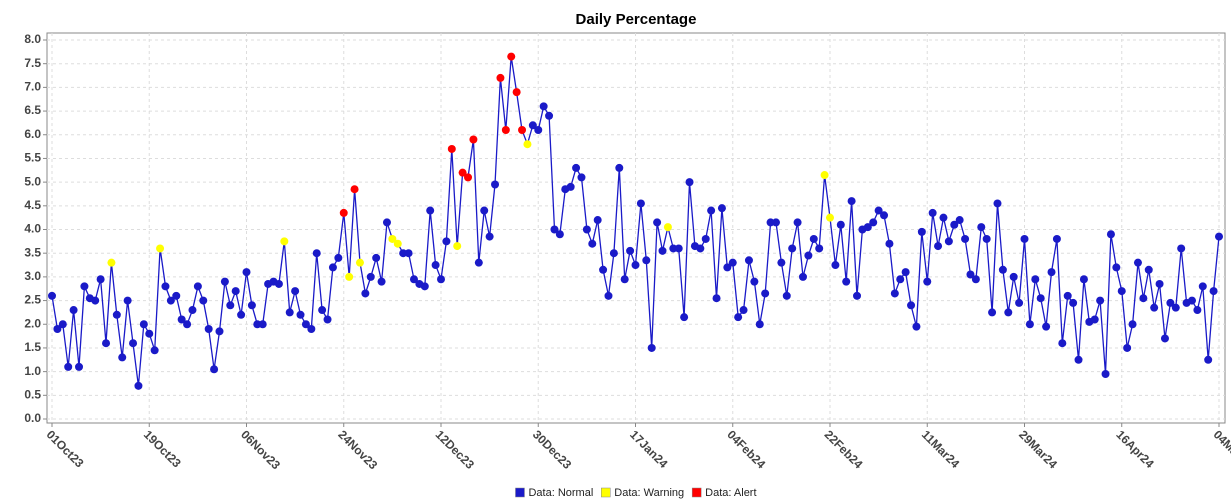  I want to click on x-tick-label: 30Dec23, so click(552, 449).